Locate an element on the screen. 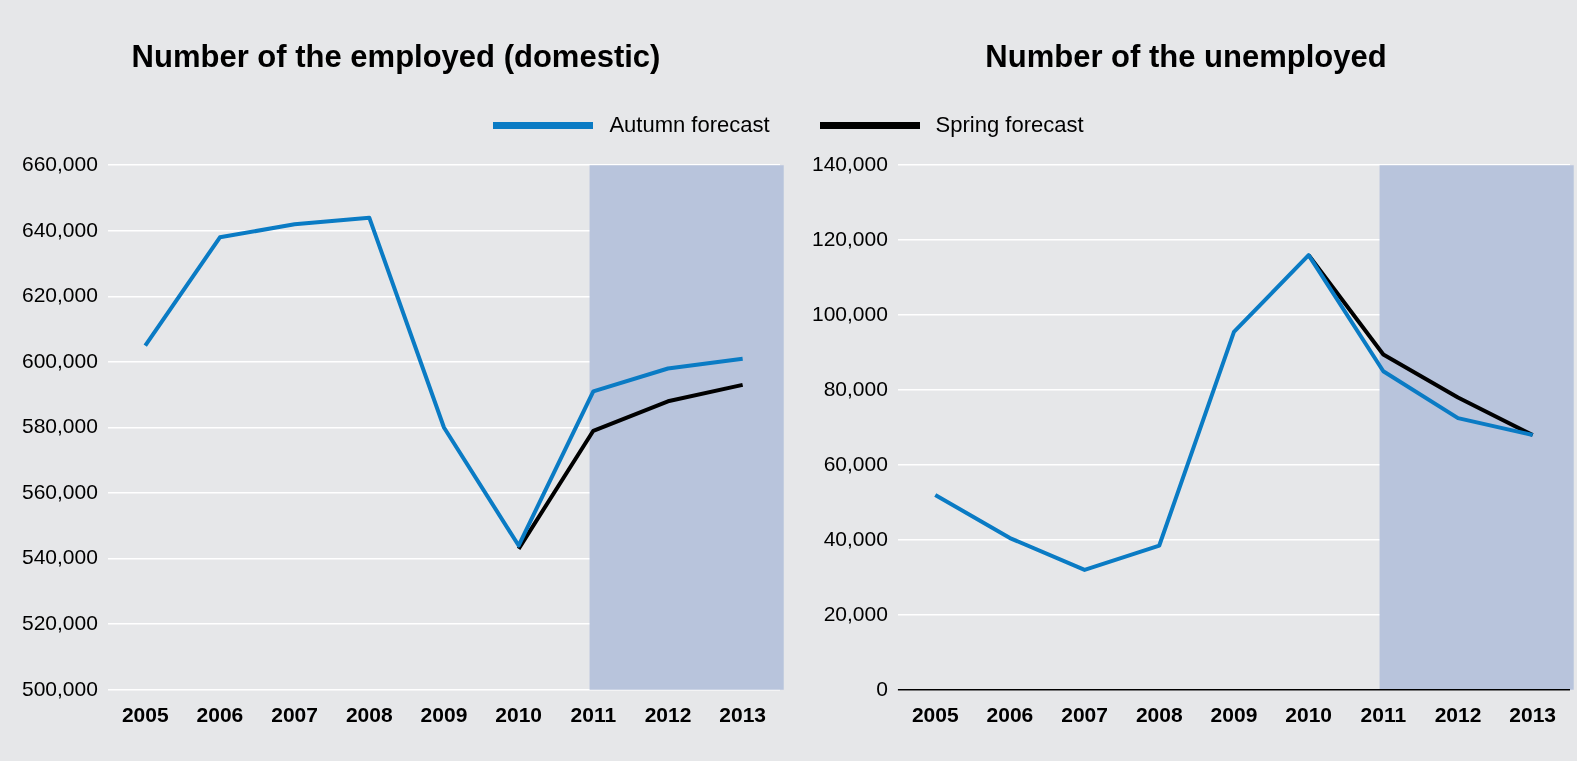 Image resolution: width=1577 pixels, height=761 pixels. y-tick-label: 500,000 is located at coordinates (59, 688).